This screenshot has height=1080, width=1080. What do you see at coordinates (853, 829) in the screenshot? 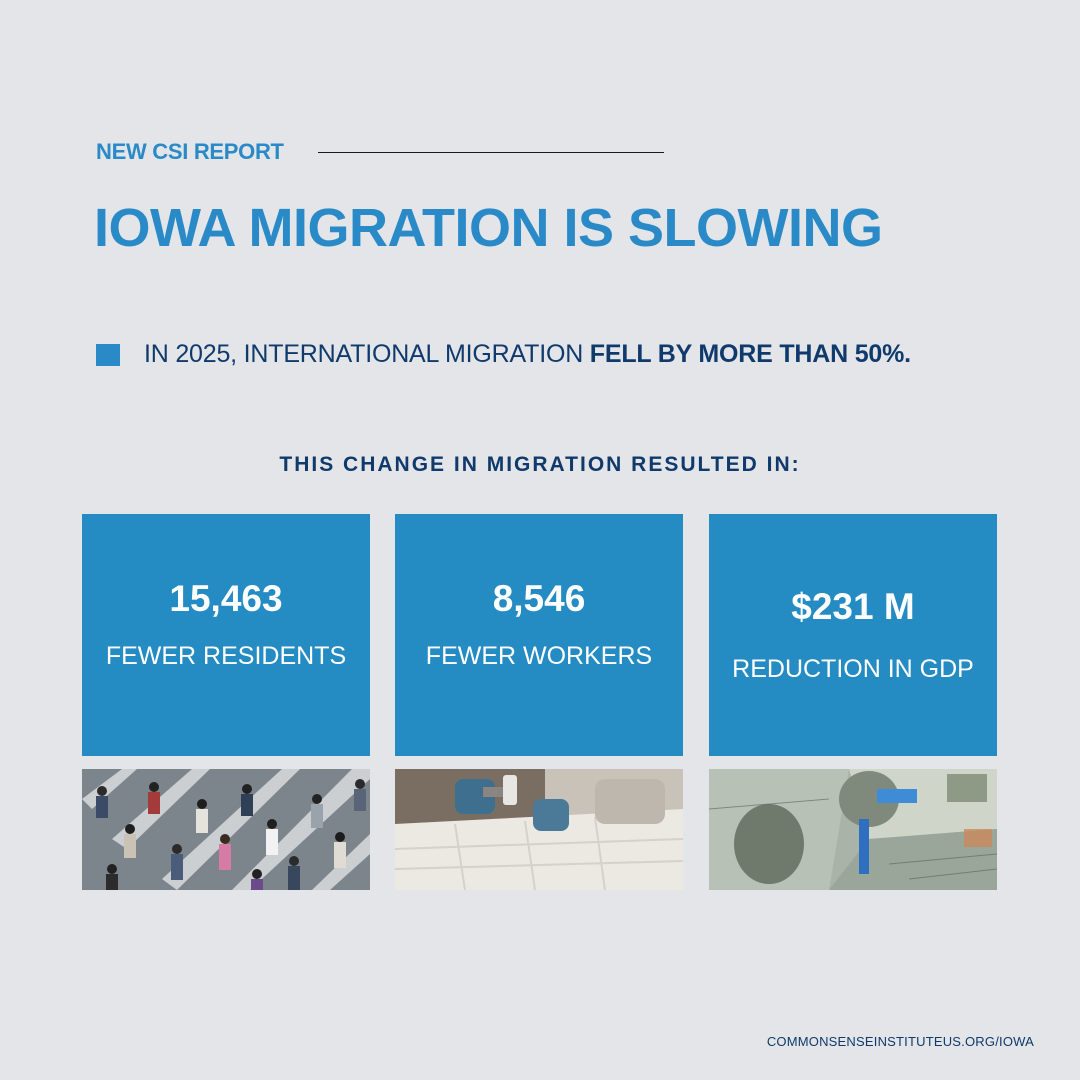
I see `hundred-dollar-bills-photo-icon` at bounding box center [853, 829].